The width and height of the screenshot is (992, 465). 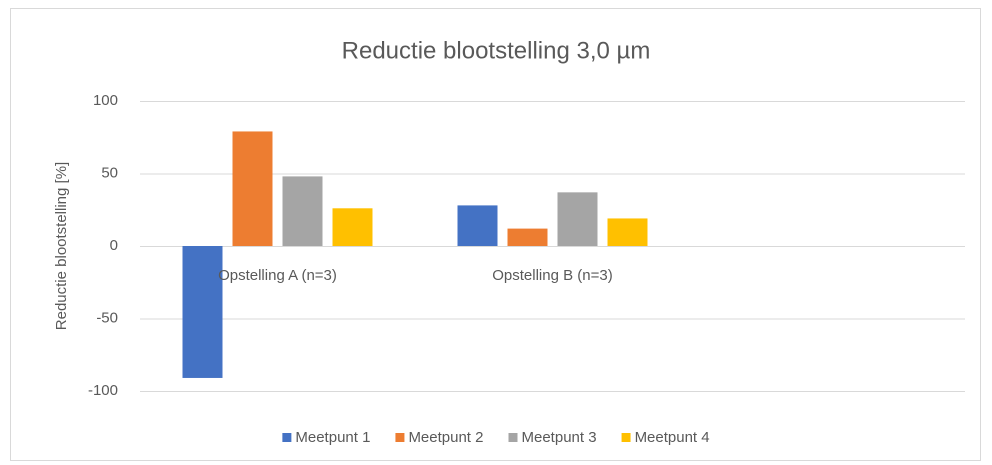 What do you see at coordinates (114, 245) in the screenshot?
I see `y-tick-label: 0` at bounding box center [114, 245].